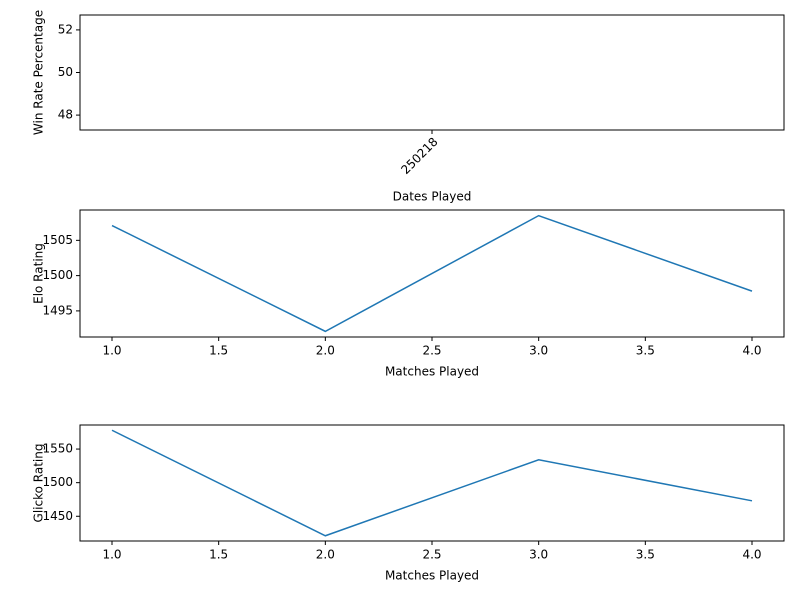  What do you see at coordinates (65, 72) in the screenshot?
I see `y-tick-label: 50` at bounding box center [65, 72].